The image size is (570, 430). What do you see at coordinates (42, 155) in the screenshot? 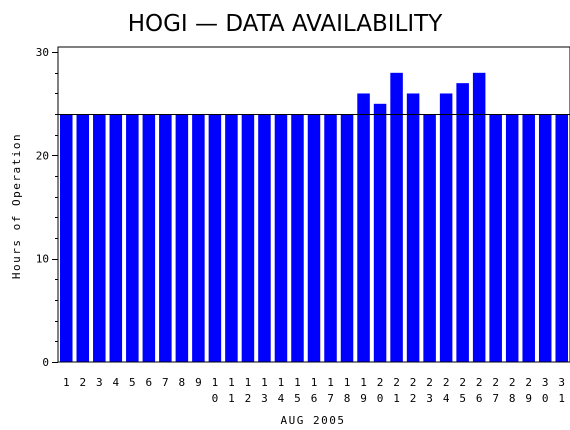
I see `y-tick-label: 20` at bounding box center [42, 155].